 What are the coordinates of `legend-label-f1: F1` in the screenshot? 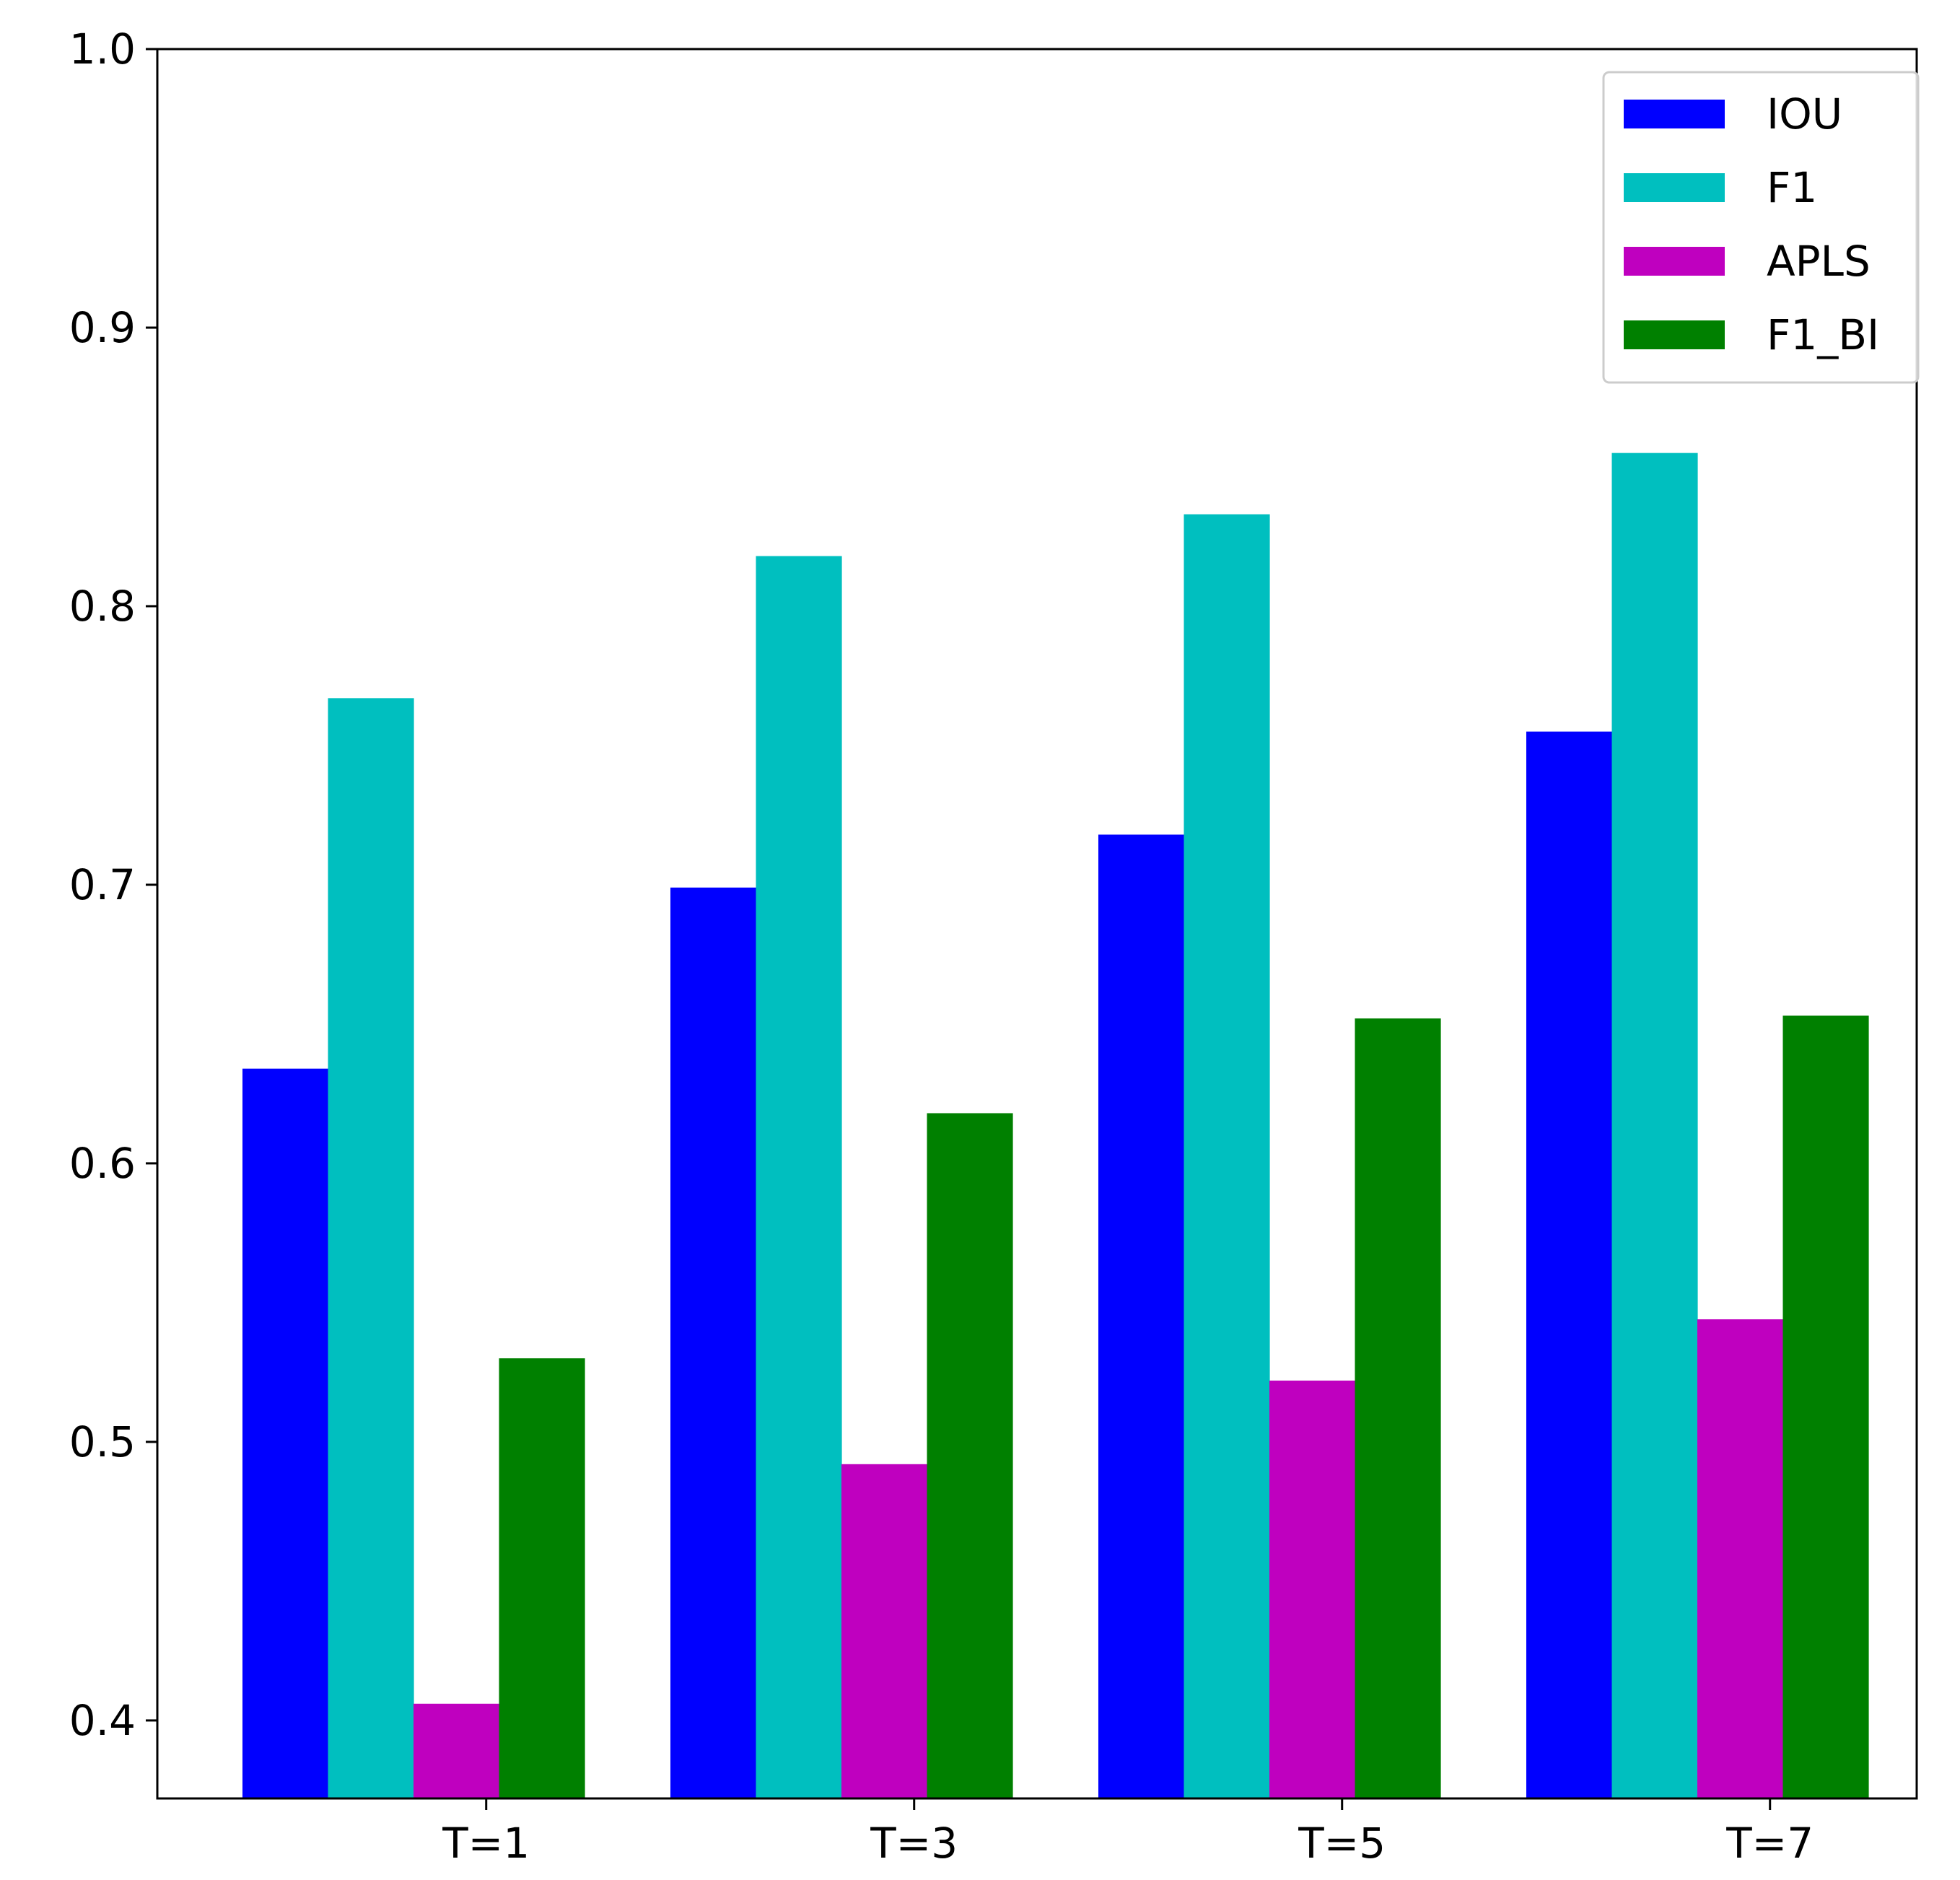 It's located at (1792, 188).